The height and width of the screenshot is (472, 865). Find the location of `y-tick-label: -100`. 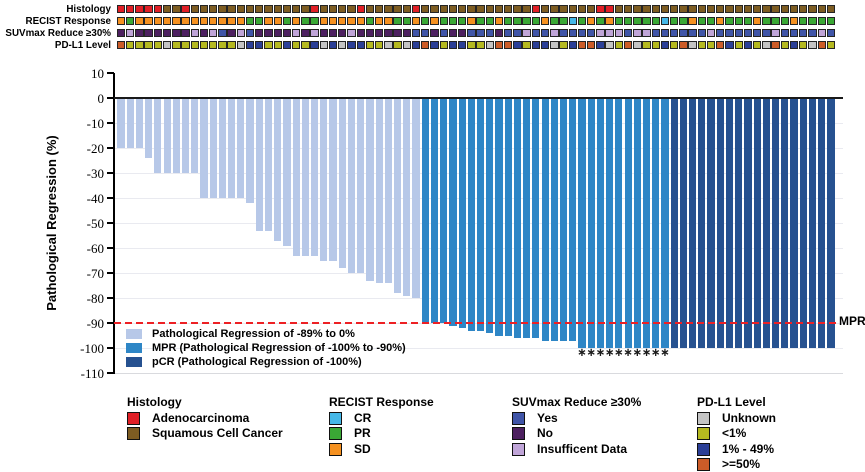

y-tick-label: -100 is located at coordinates (92, 348).